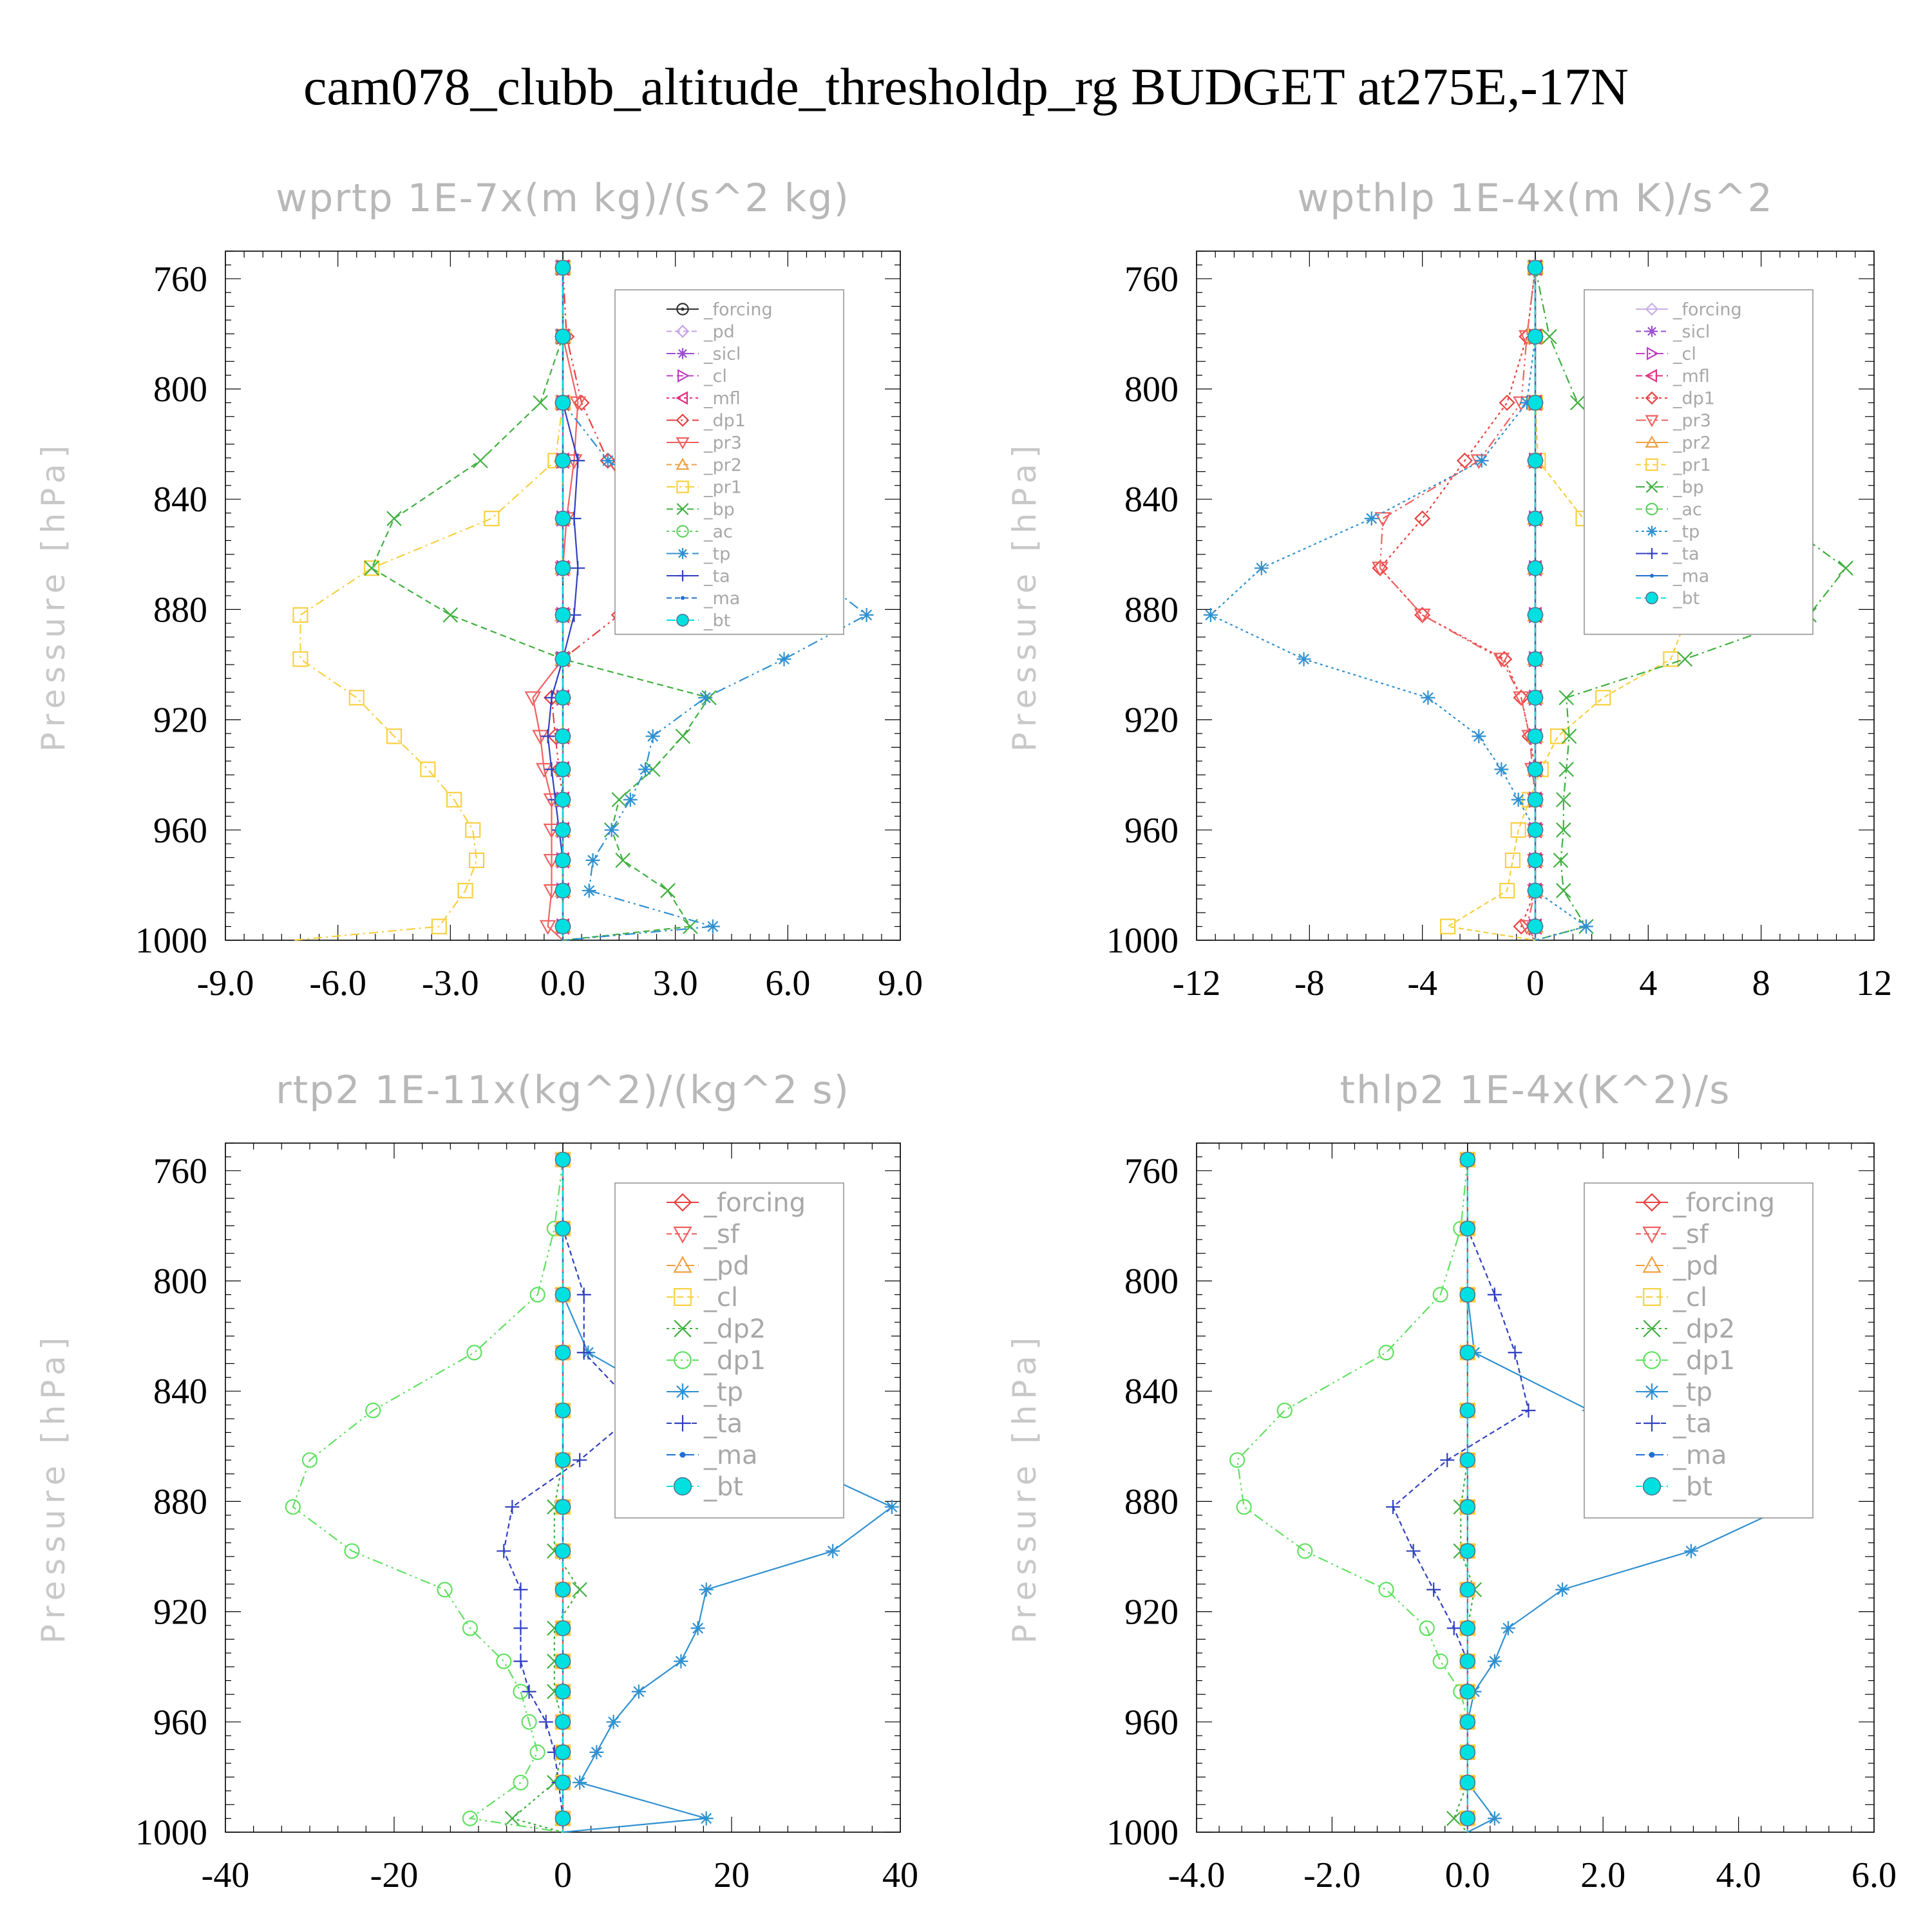 Image resolution: width=1932 pixels, height=1932 pixels. I want to click on x-tick-label: 4.0, so click(1739, 1875).